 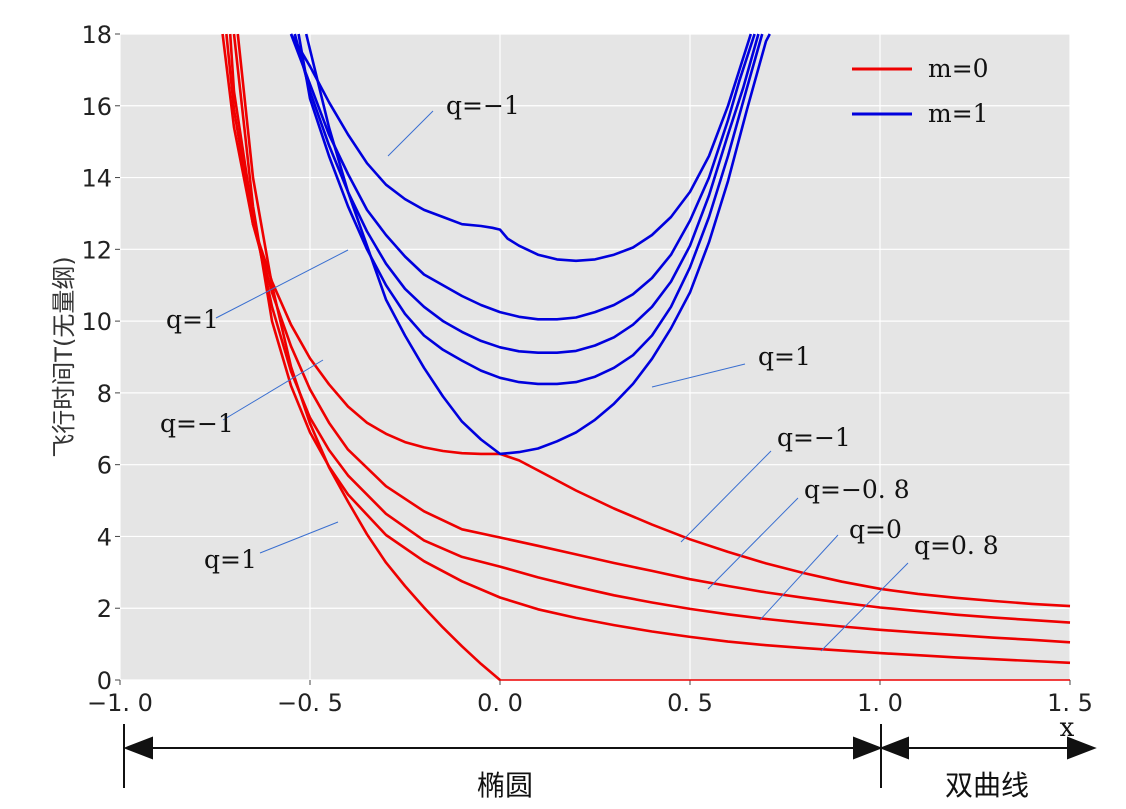 I want to click on y-tick-label: 16, so click(x=96, y=107).